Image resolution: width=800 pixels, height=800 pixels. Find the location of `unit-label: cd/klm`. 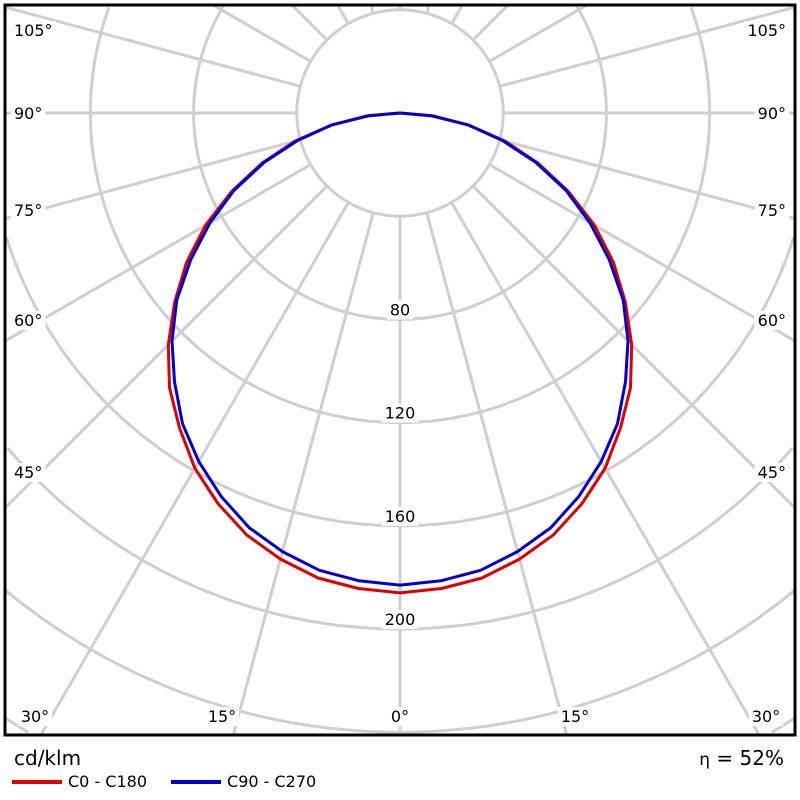

unit-label: cd/klm is located at coordinates (48, 758).